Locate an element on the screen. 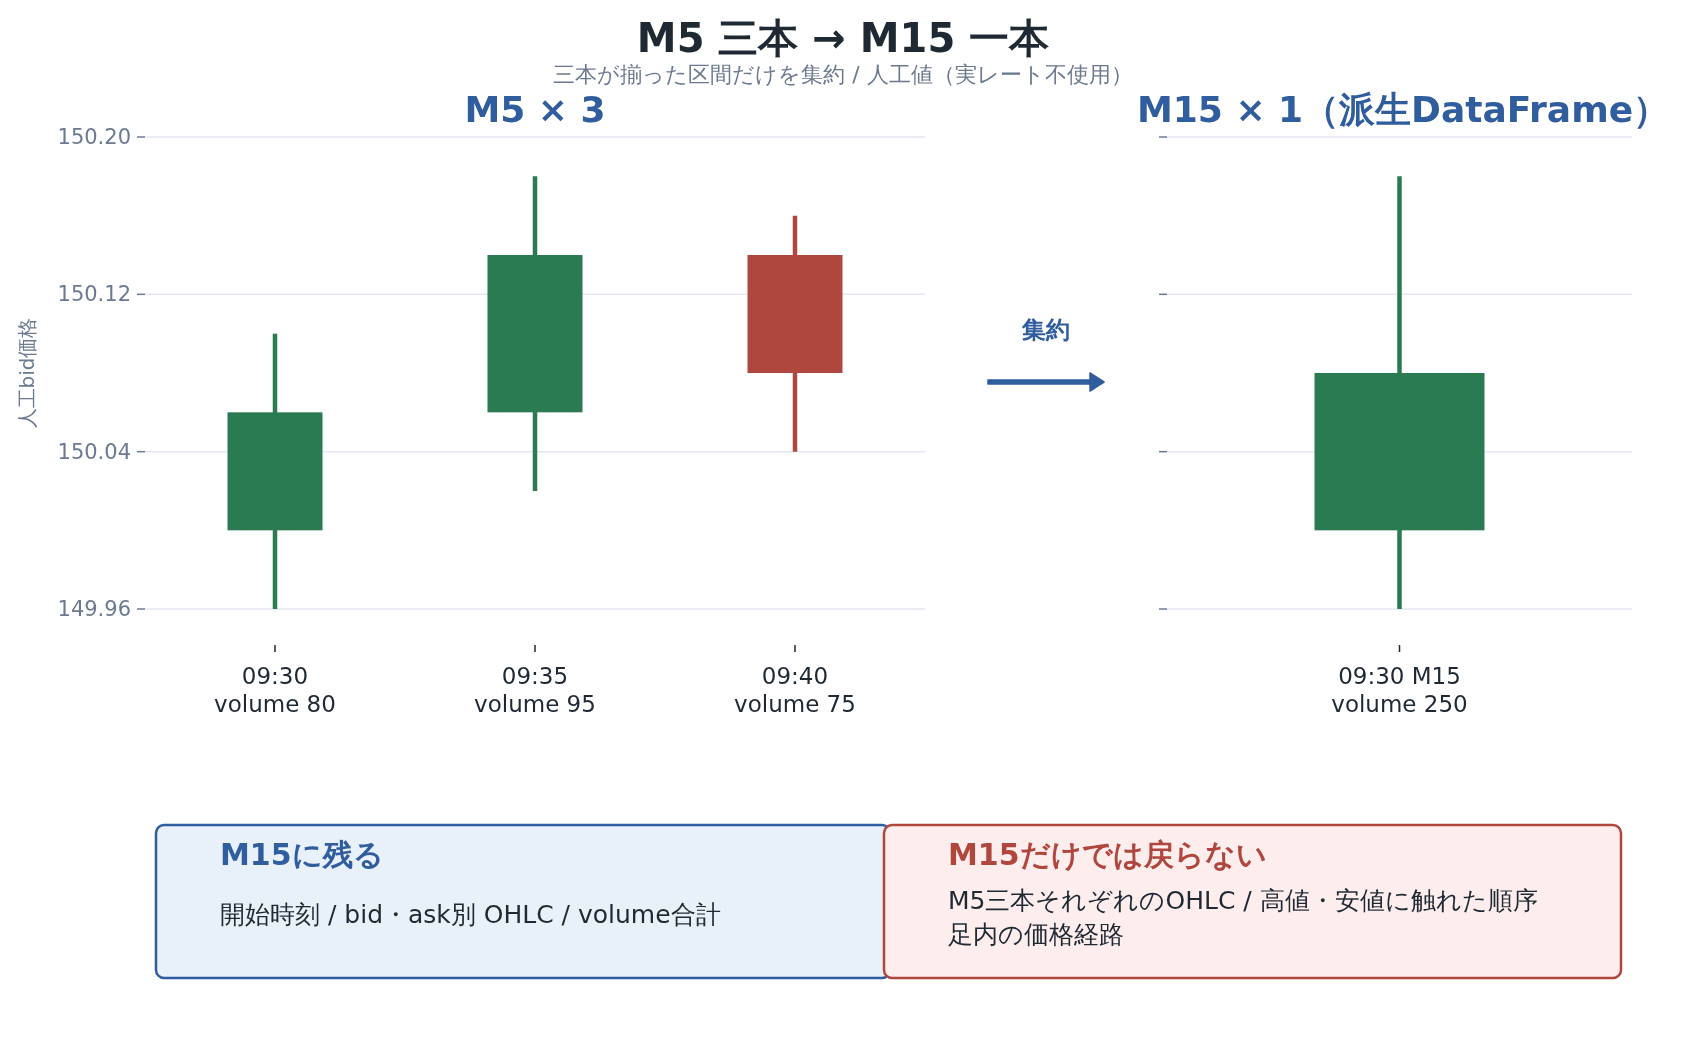  text: 集約 is located at coordinates (1045, 330).